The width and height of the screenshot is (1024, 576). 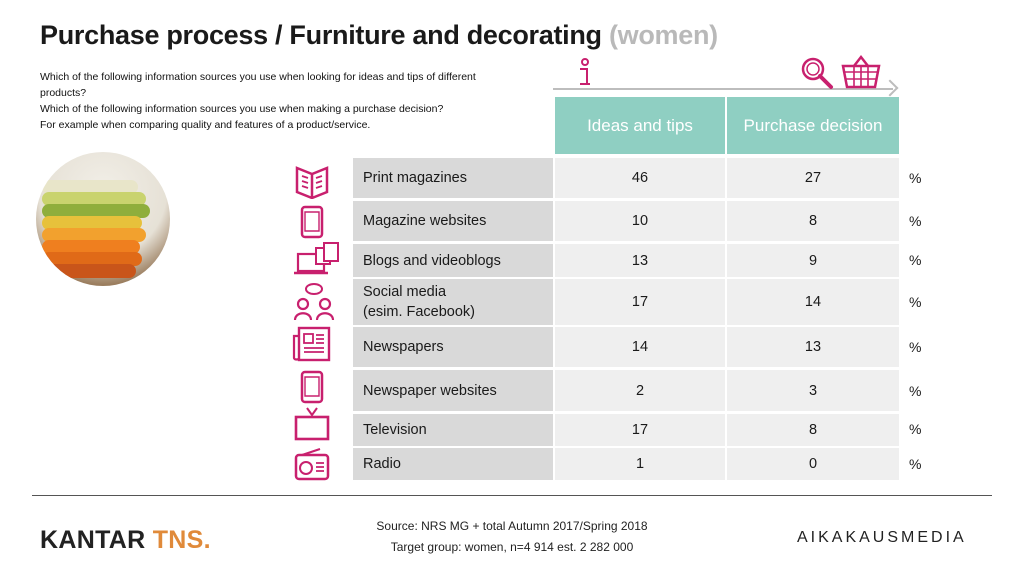 I want to click on table-row: Blogs and videoblogs 13 9, so click(x=626, y=260).